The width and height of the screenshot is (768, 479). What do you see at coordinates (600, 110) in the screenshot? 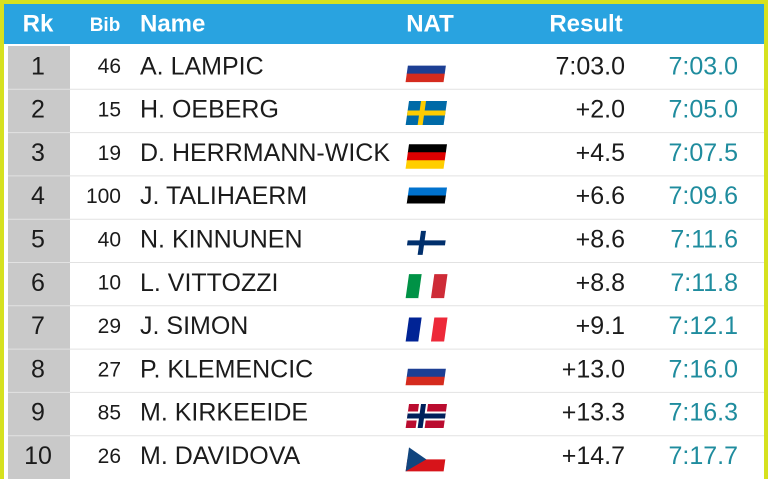
I see `result: +2.0` at bounding box center [600, 110].